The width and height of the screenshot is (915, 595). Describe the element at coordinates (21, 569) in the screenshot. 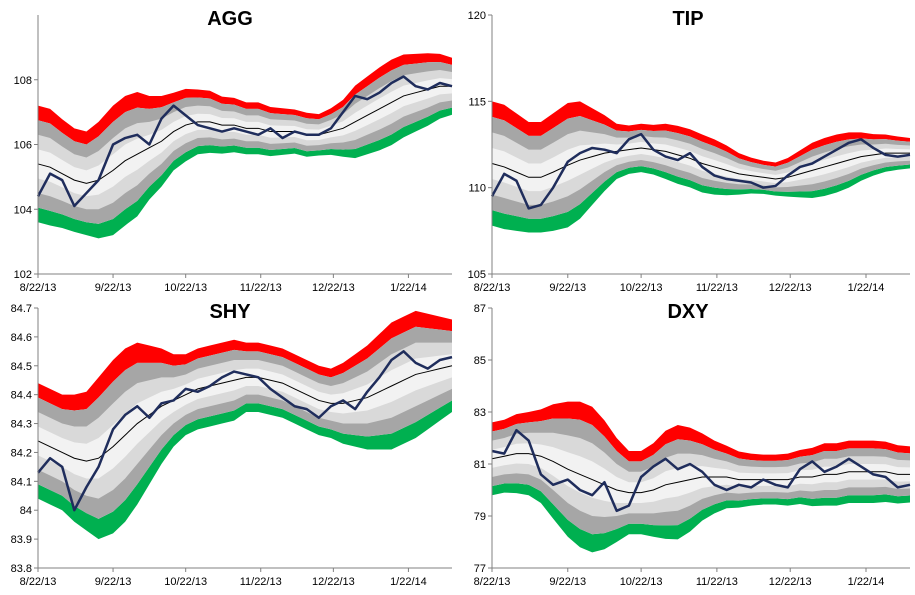

I see `y-tick-label: 83.8` at that location.